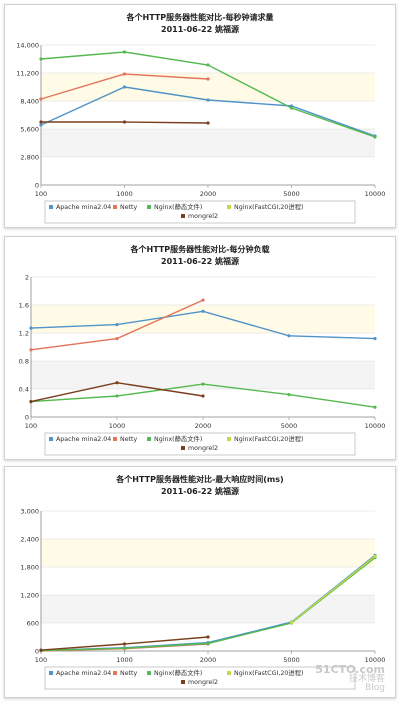 Image resolution: width=400 pixels, height=704 pixels. I want to click on watermark: 51CTO.com 技术博客 Blog, so click(350, 678).